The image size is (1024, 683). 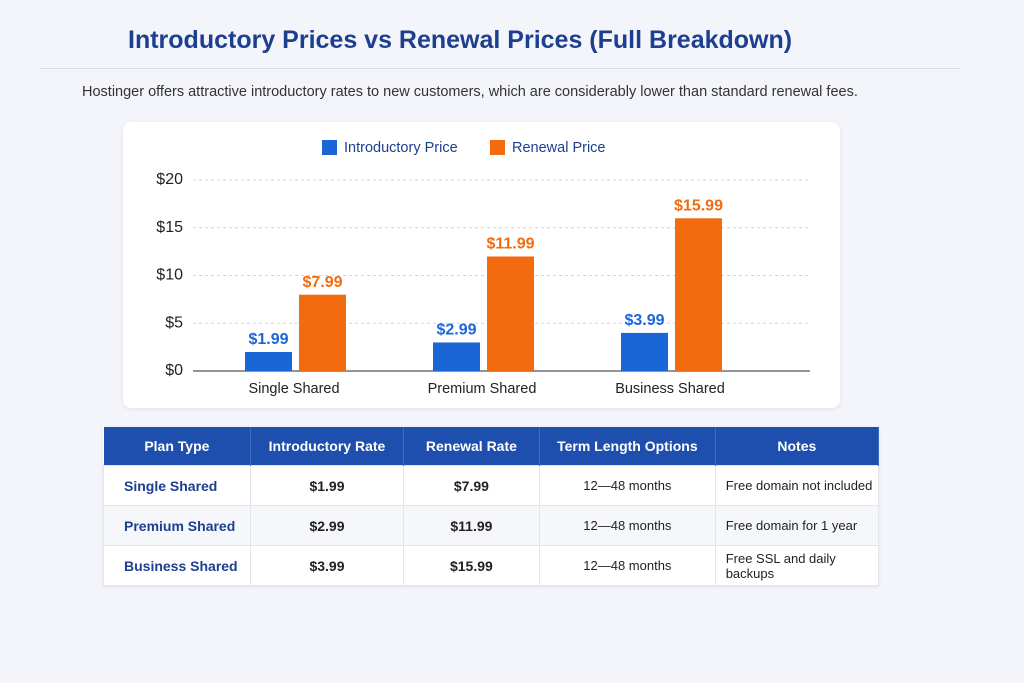 I want to click on table-cell: Premium Shared, so click(x=177, y=525).